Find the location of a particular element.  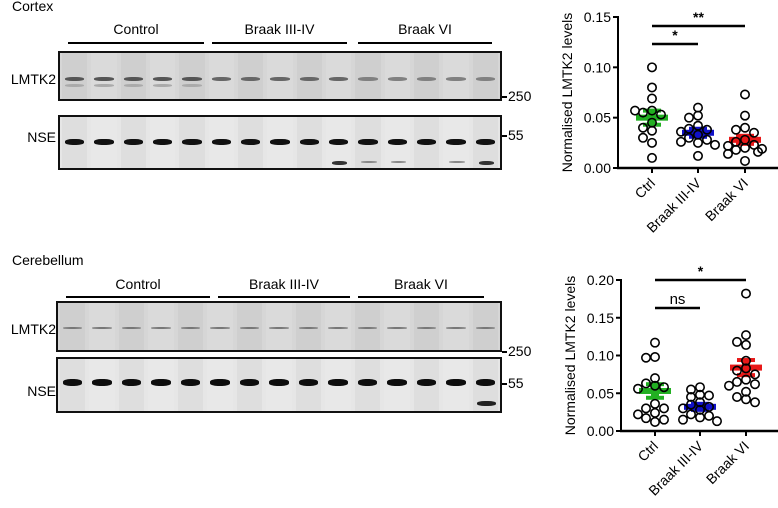

cerebellum-nse-label: NSE is located at coordinates (41, 391).